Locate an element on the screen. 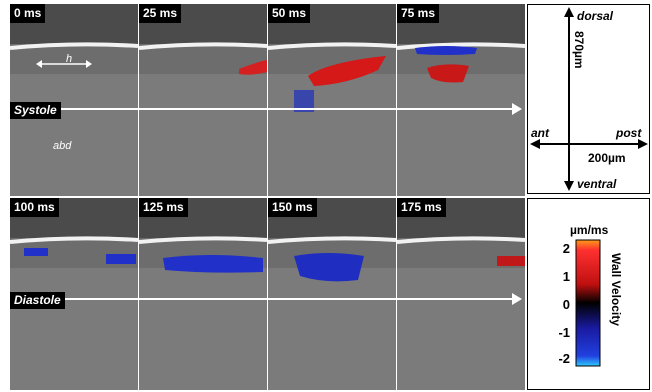  dorsal-label: dorsal is located at coordinates (595, 16).